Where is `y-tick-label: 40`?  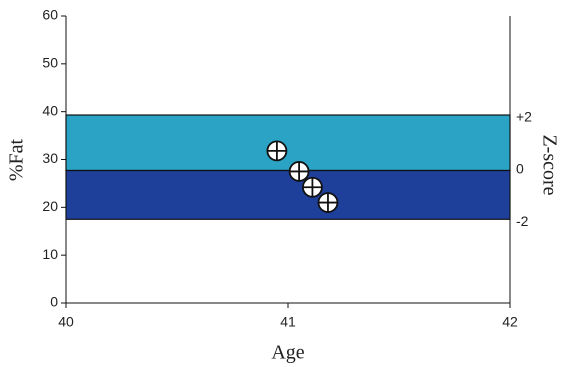
y-tick-label: 40 is located at coordinates (50, 110).